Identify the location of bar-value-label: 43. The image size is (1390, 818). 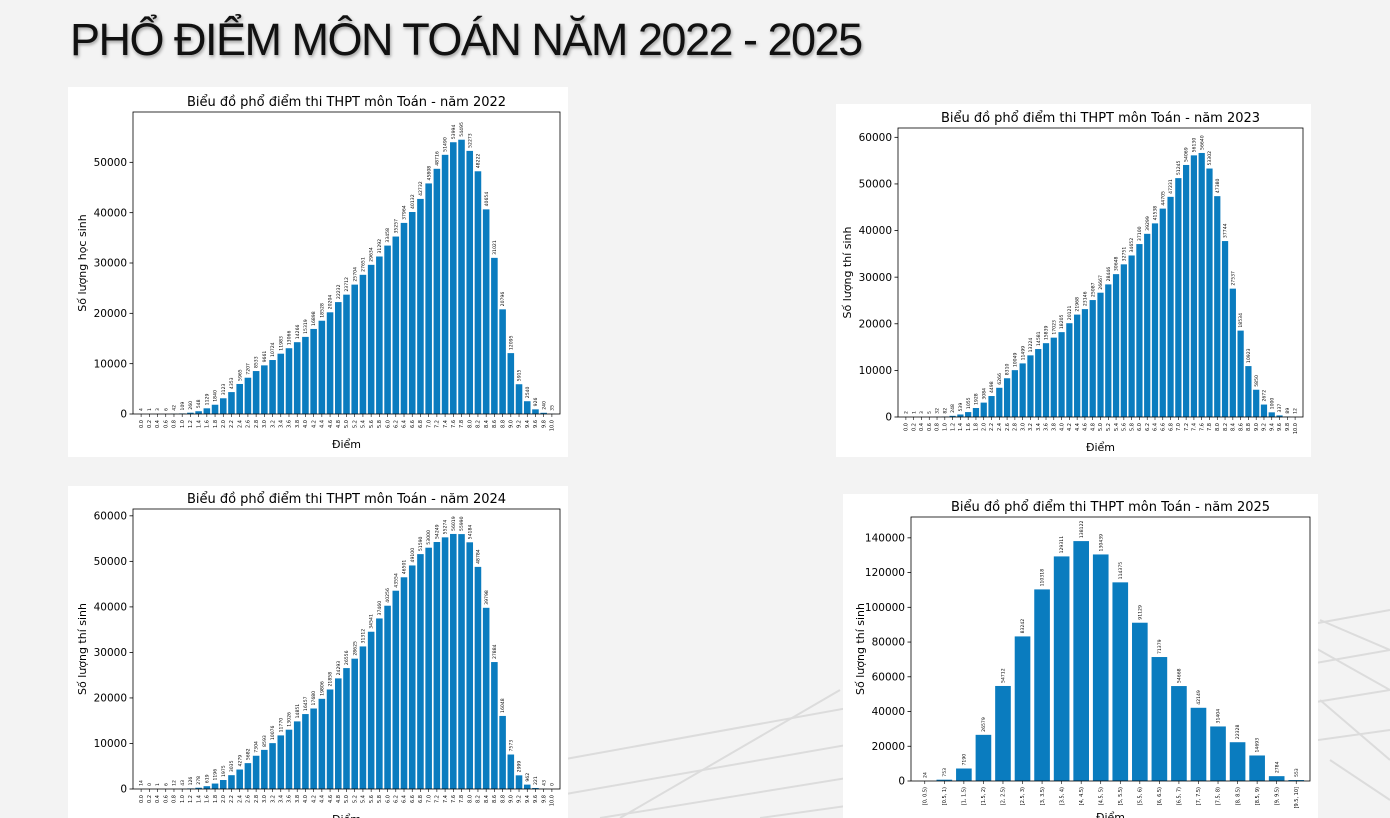
(183, 783).